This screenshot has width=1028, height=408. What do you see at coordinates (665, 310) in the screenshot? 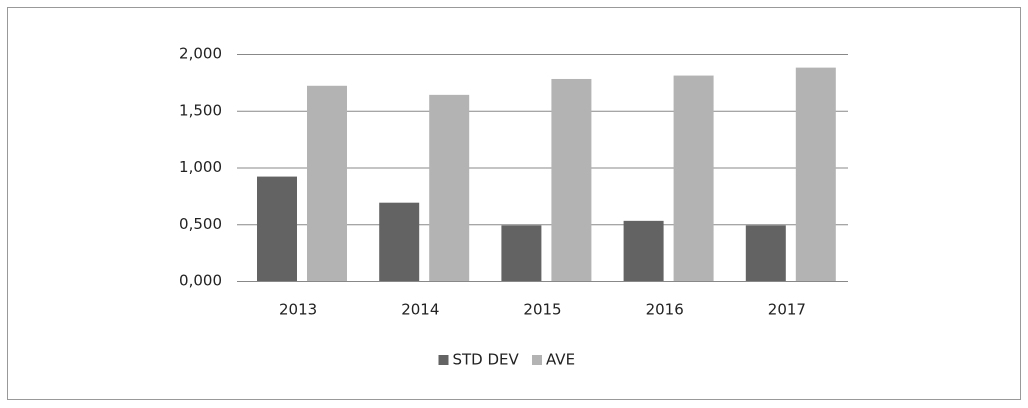
I see `x-tick-label: 2016` at bounding box center [665, 310].